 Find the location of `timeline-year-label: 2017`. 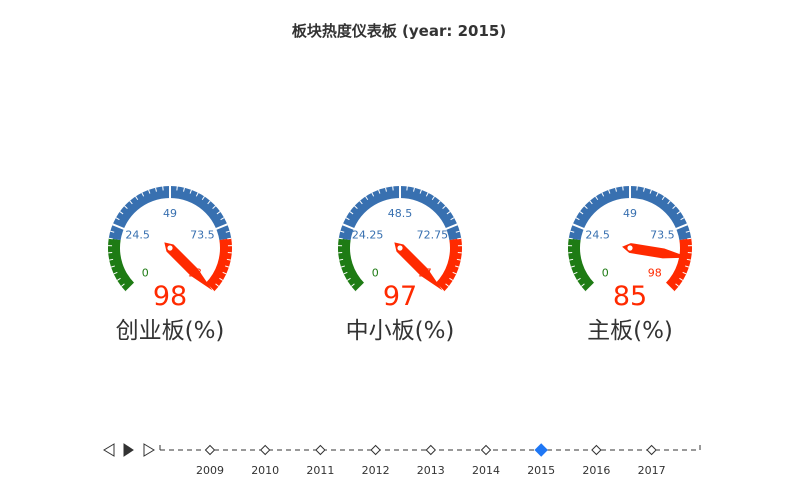

timeline-year-label: 2017 is located at coordinates (652, 470).